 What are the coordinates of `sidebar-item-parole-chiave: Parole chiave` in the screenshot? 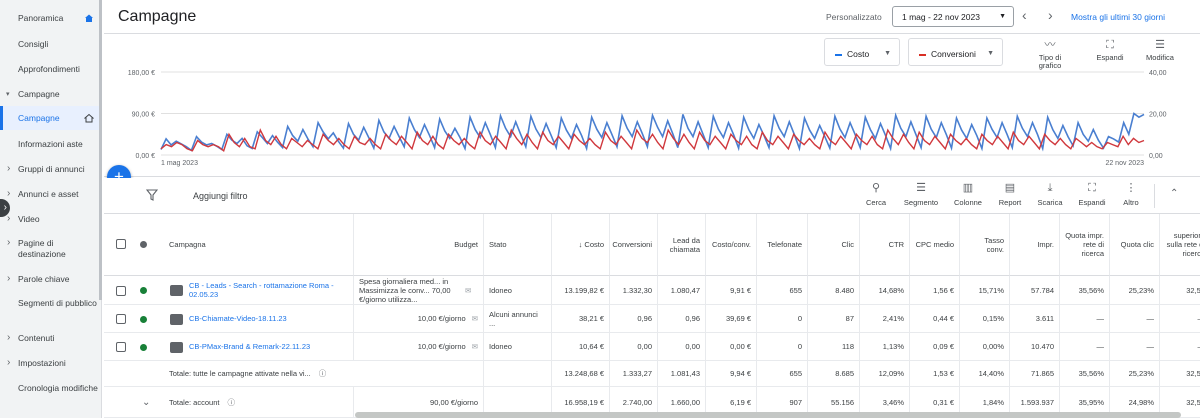 It's located at (51, 279).